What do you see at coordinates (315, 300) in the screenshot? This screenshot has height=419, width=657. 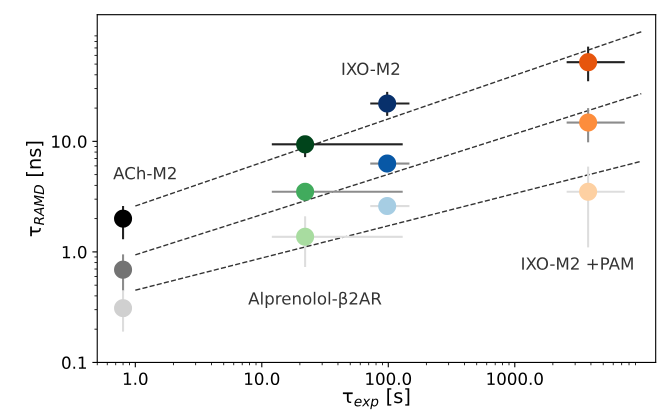 I see `annotation: Alprenolol-β2AR` at bounding box center [315, 300].